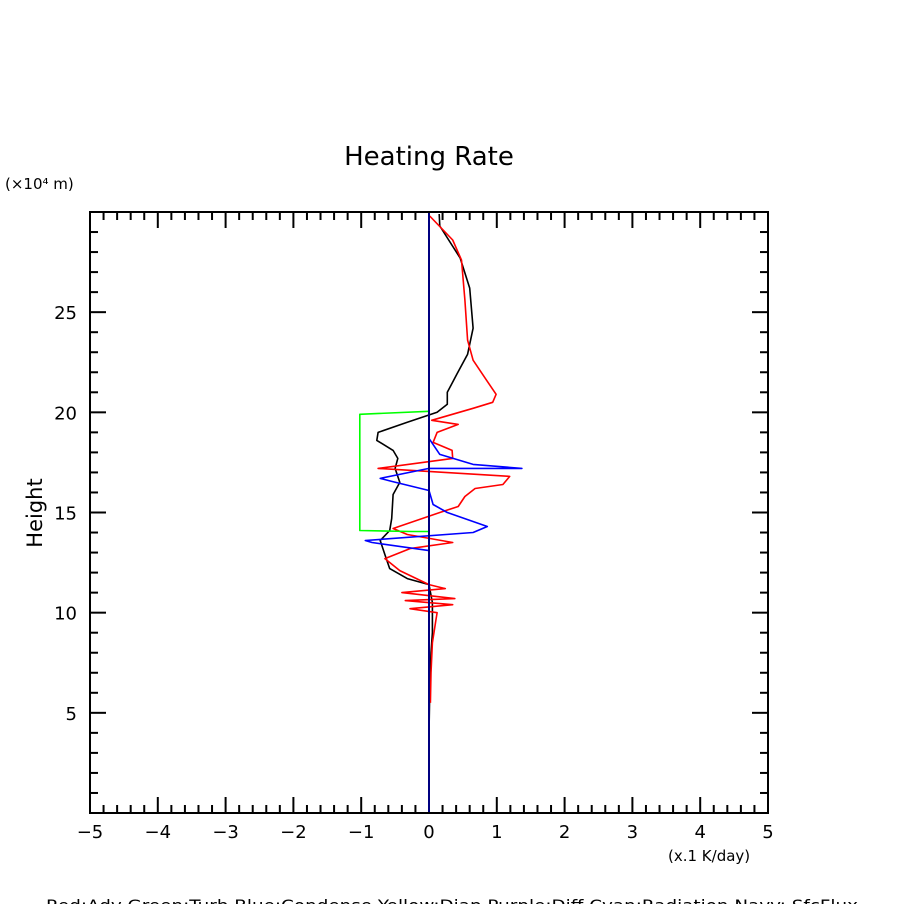 The height and width of the screenshot is (904, 904). What do you see at coordinates (35, 512) in the screenshot?
I see `y-axis-label: Height` at bounding box center [35, 512].